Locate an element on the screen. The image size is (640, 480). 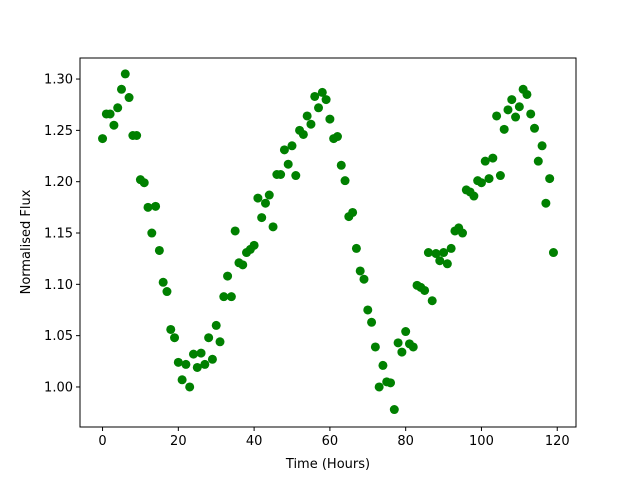
x-tick-label: 60 is located at coordinates (330, 441).